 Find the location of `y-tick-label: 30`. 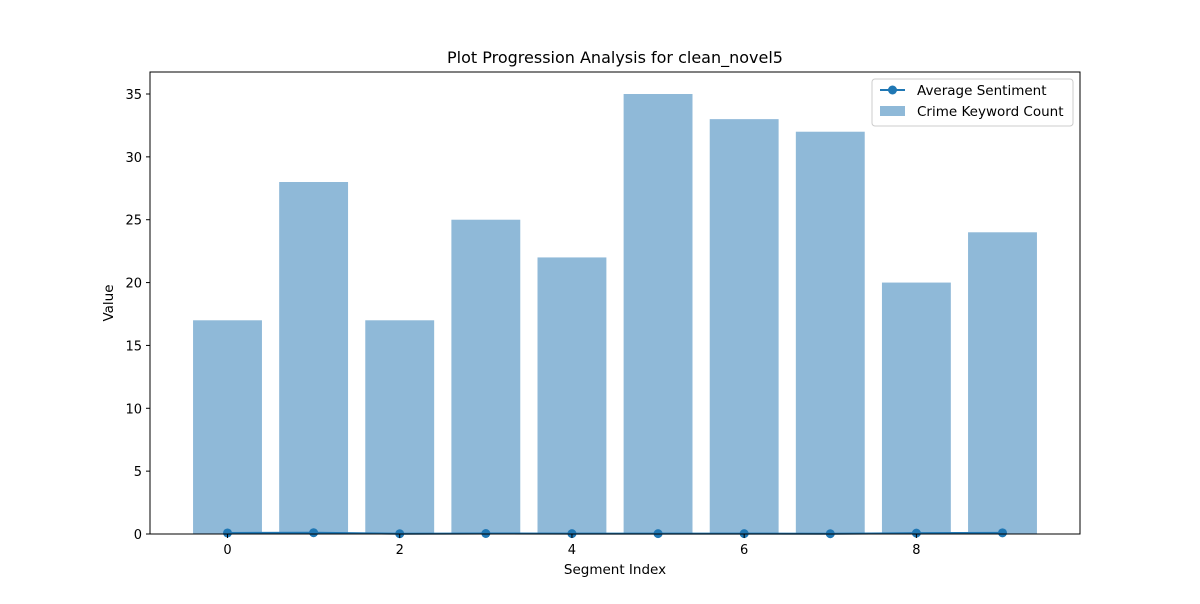

y-tick-label: 30 is located at coordinates (133, 158).